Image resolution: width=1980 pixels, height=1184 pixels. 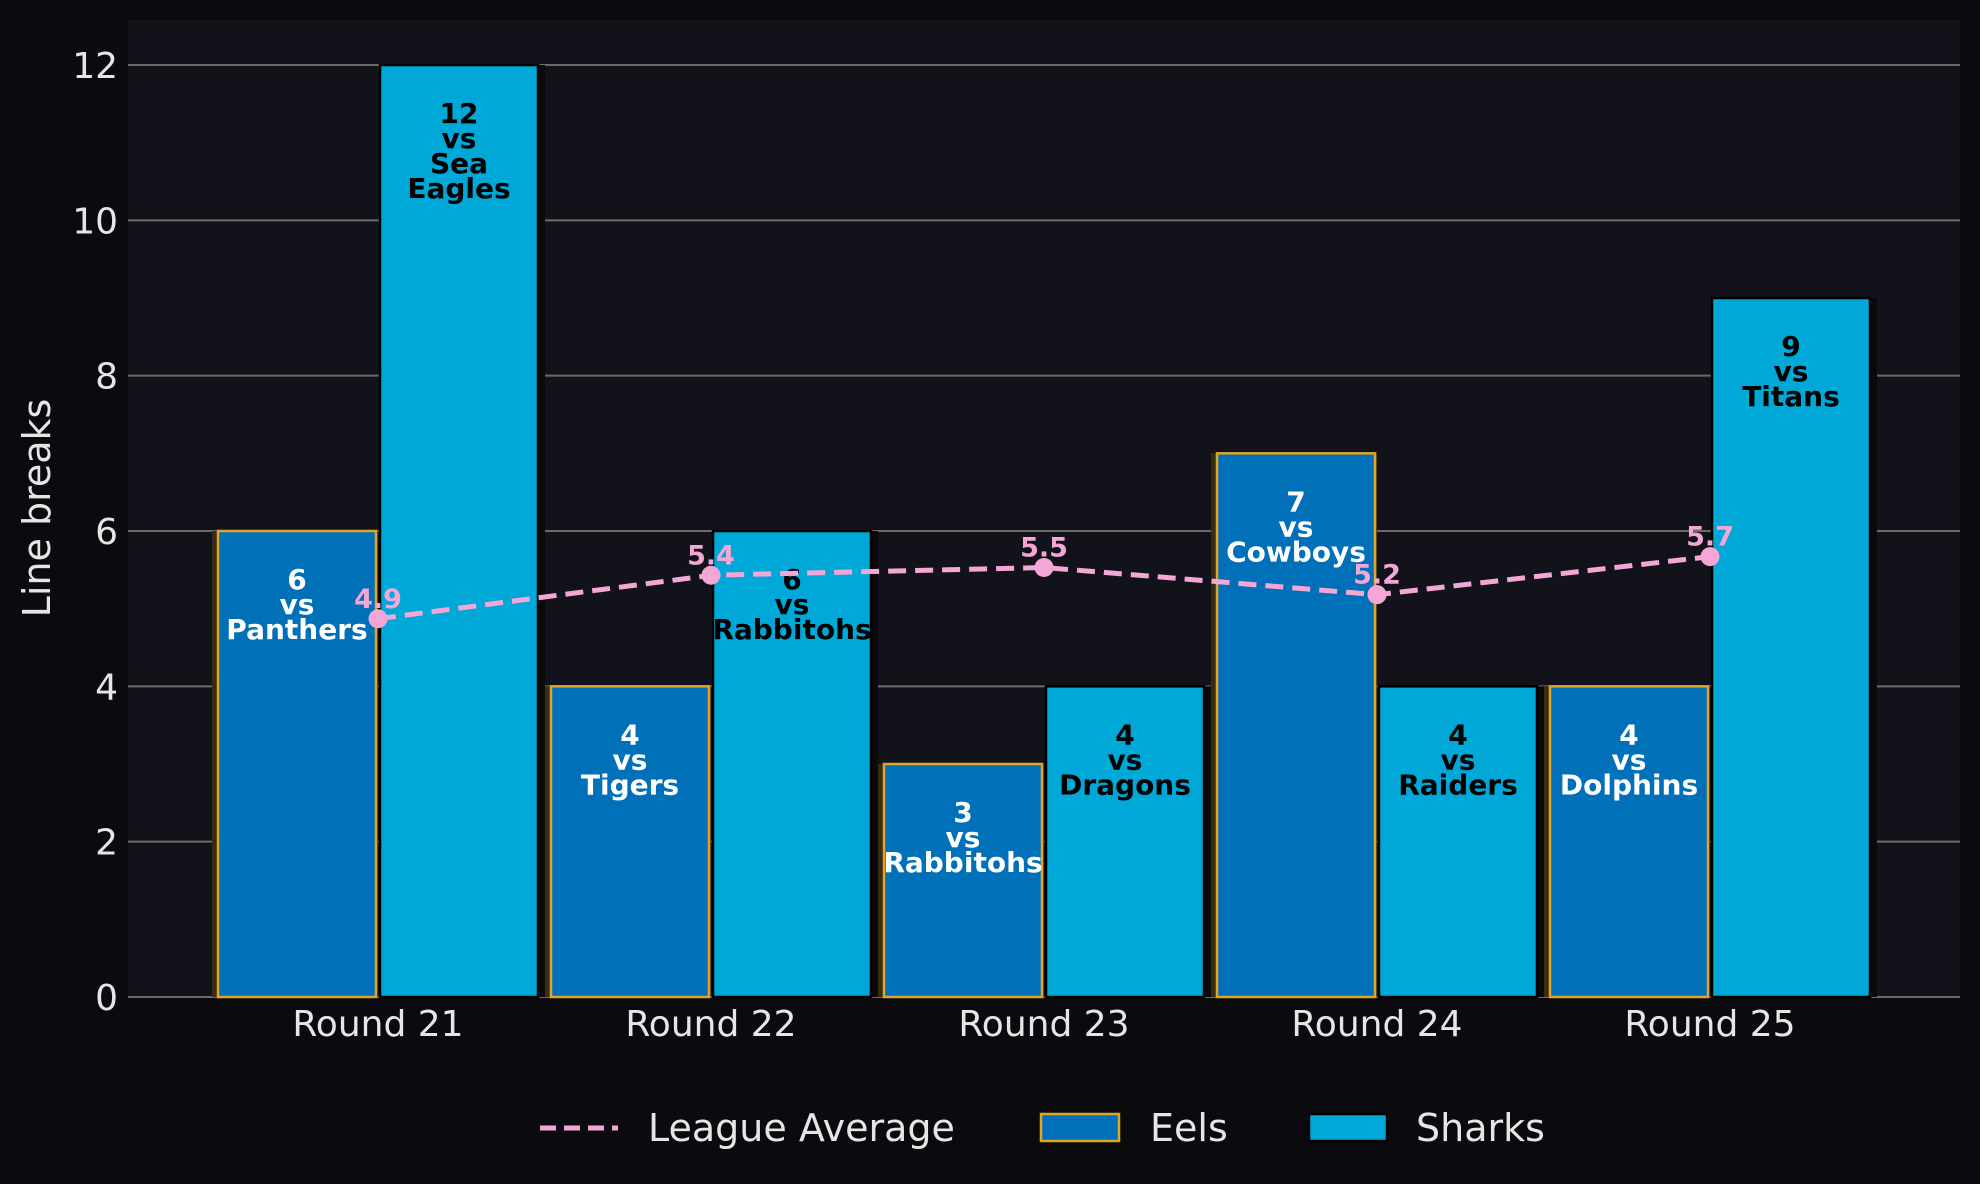 What do you see at coordinates (459, 113) in the screenshot?
I see `bar-data-label: 12` at bounding box center [459, 113].